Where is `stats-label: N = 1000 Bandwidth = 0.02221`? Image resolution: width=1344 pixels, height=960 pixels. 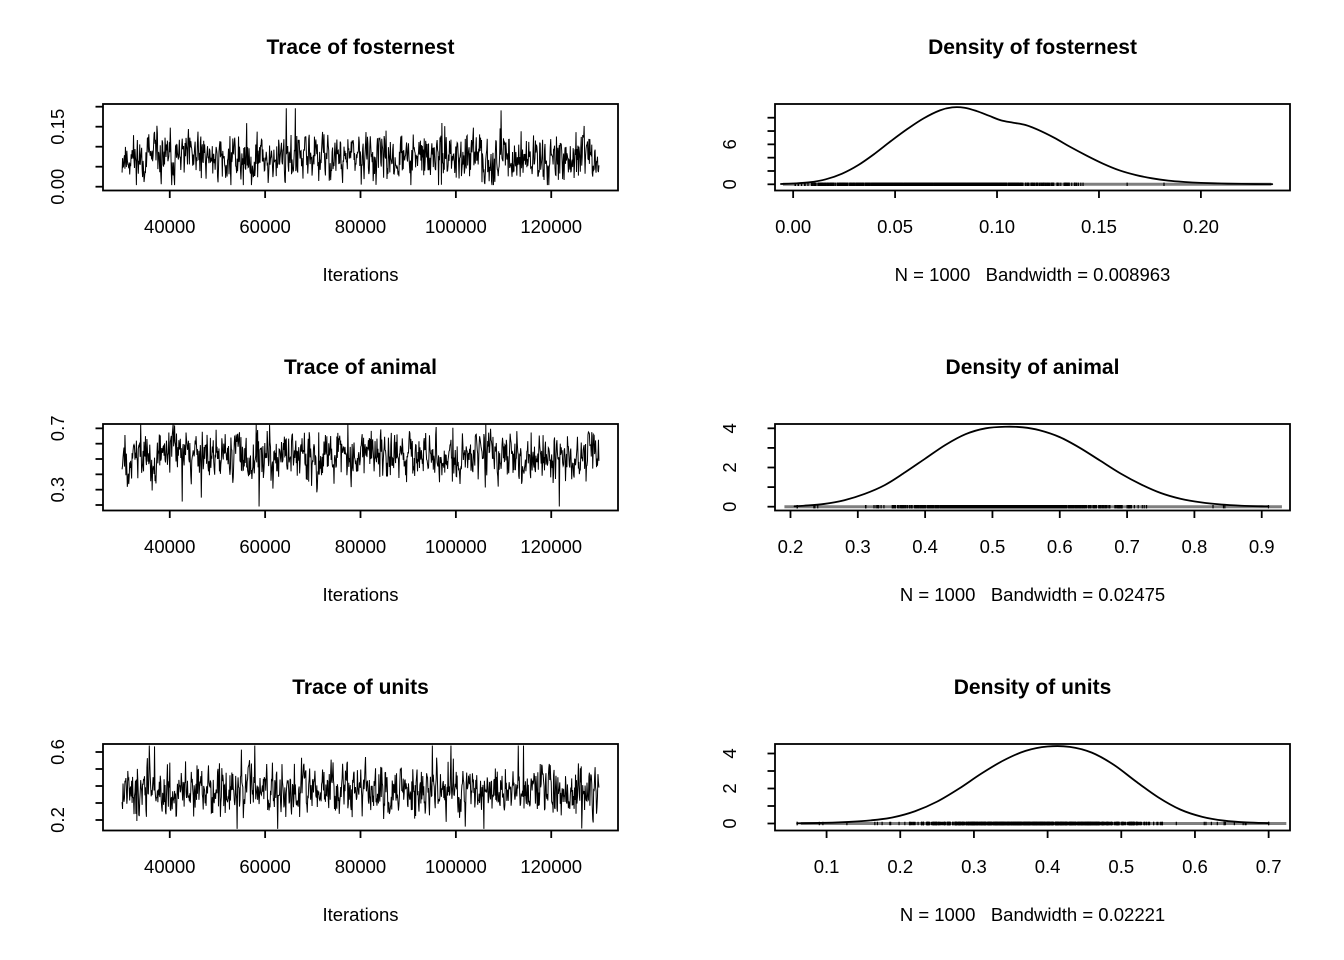
stats-label: N = 1000 Bandwidth = 0.02221 is located at coordinates (1032, 914).